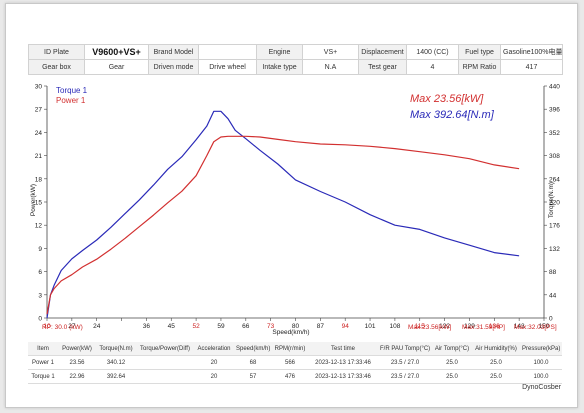 This screenshot has height=413, width=584. Describe the element at coordinates (40, 272) in the screenshot. I see `y-left-tick-label: 6` at that location.